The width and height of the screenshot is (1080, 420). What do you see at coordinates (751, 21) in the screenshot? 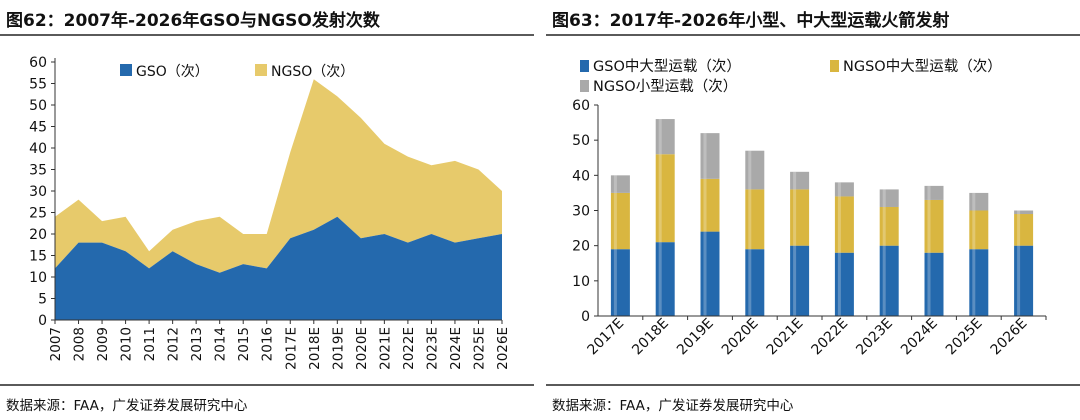
I see `right-figure-title: 图63：2017年-2026年小型、中大型运载火箭发射` at bounding box center [751, 21].